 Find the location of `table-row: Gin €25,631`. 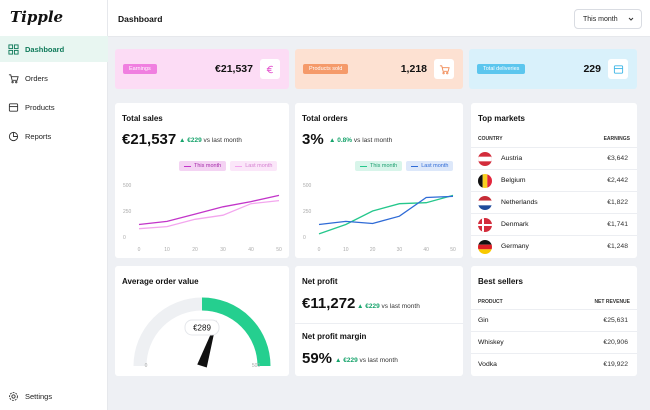

table-row: Gin €25,631 is located at coordinates (554, 320).